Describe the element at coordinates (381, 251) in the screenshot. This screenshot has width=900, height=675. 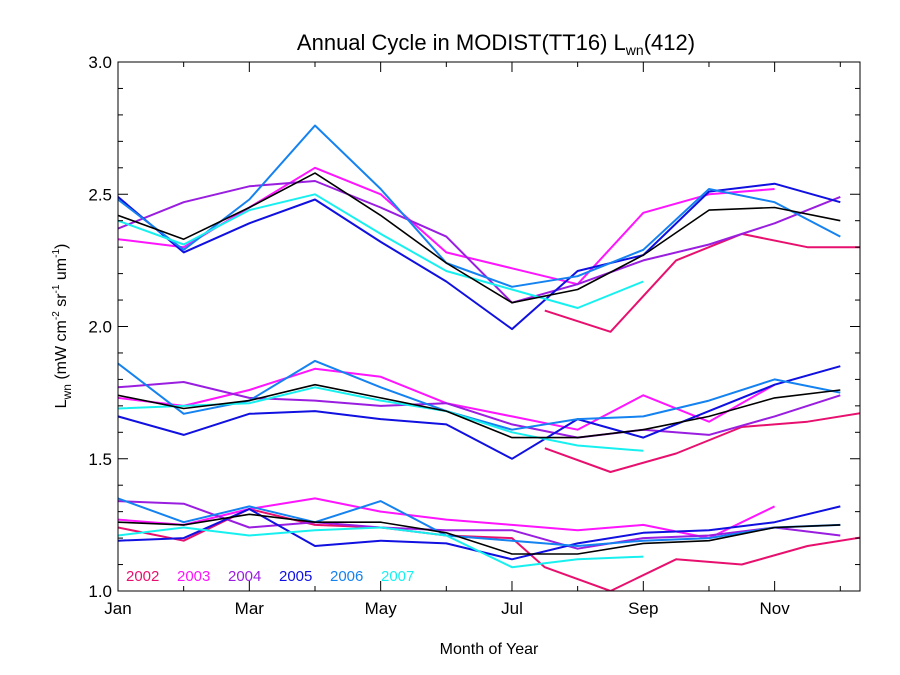
I see `series-line-upper-2007` at that location.